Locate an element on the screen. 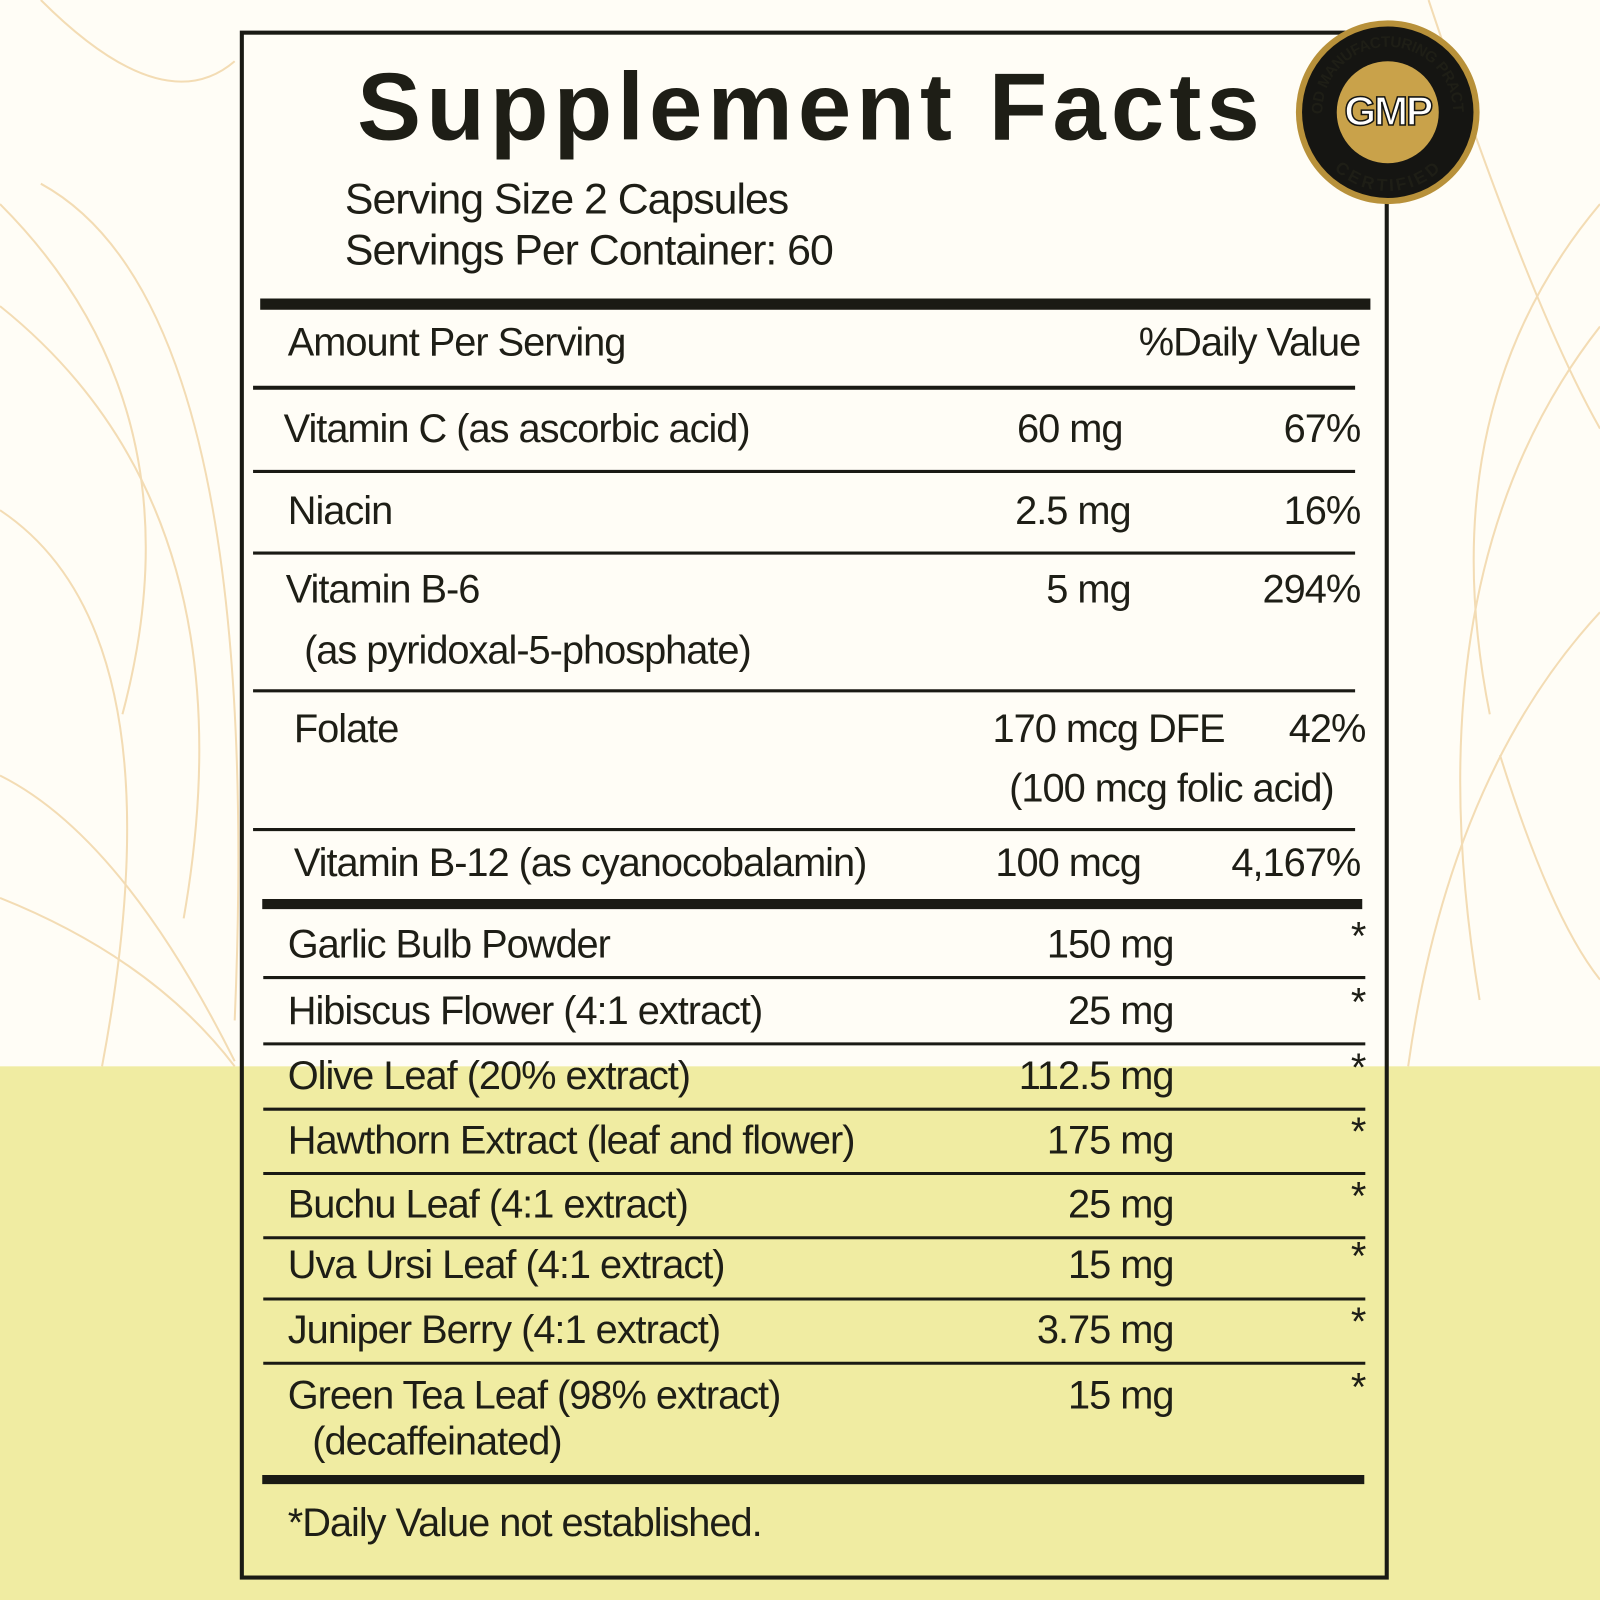 The width and height of the screenshot is (1600, 1600). nutrient-name: Vitamin C (as ascorbic acid) is located at coordinates (517, 429).